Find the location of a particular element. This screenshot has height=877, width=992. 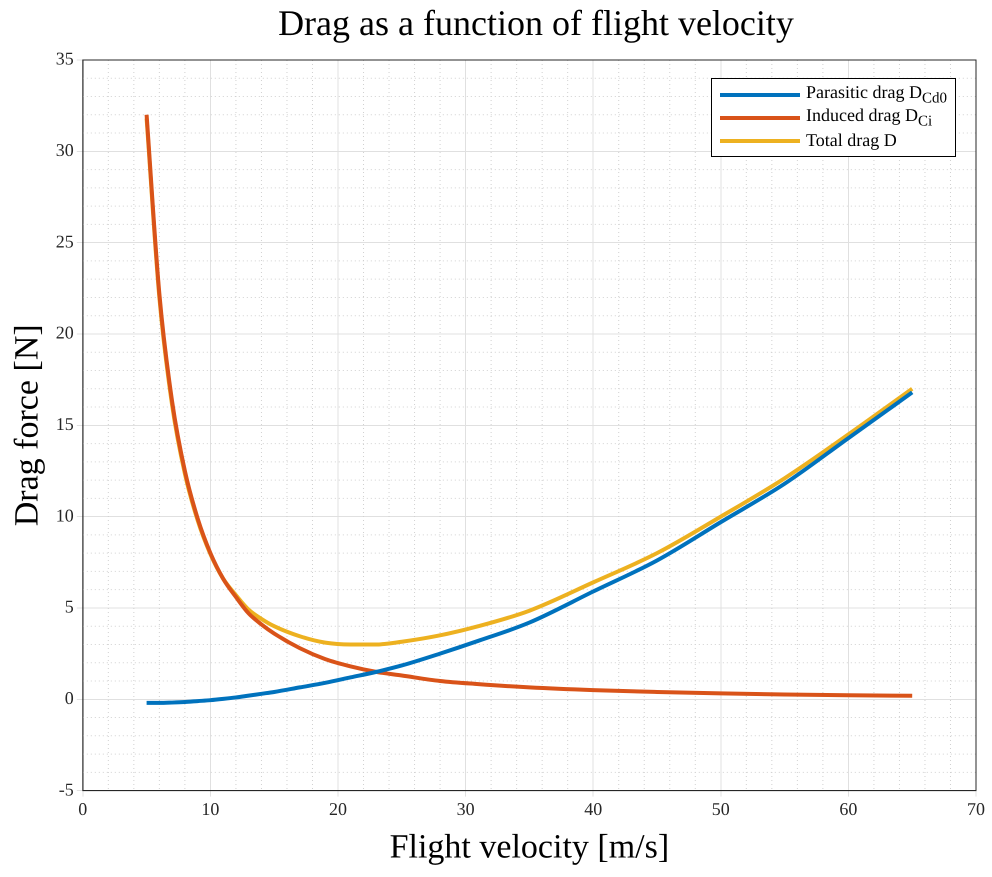

x-axis-title: Flight velocity [m/s] is located at coordinates (530, 847).